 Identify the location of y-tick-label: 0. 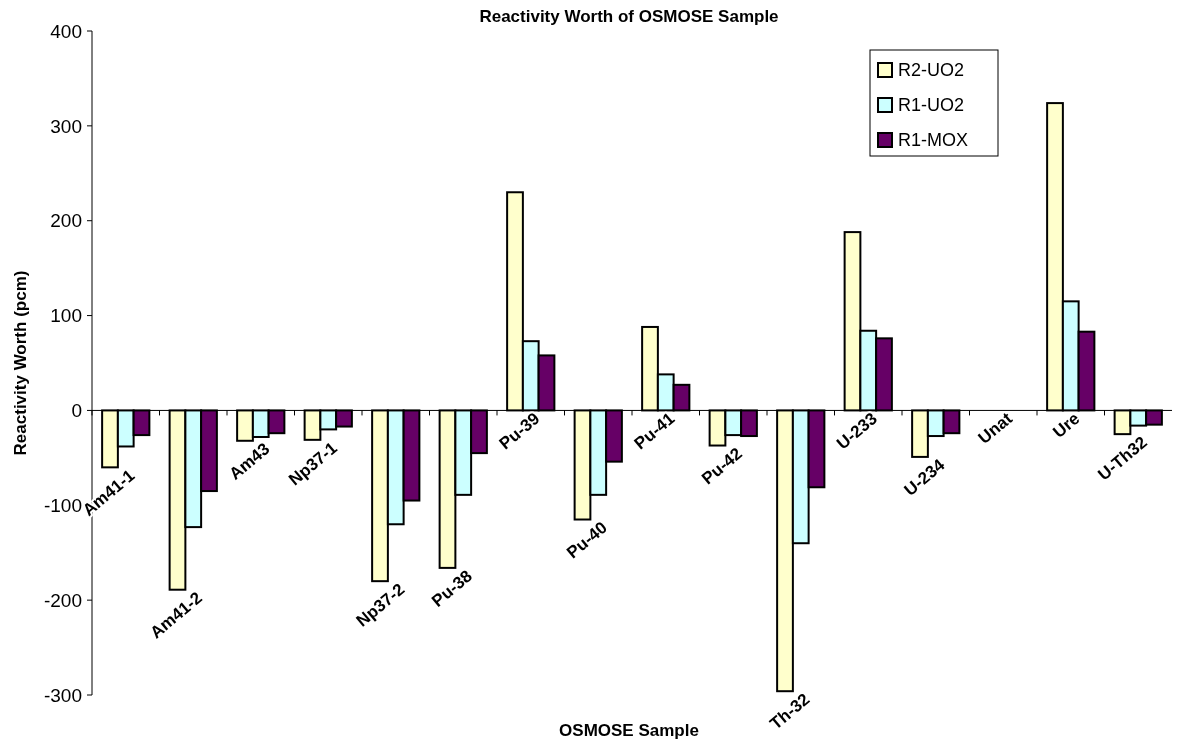
(76, 411).